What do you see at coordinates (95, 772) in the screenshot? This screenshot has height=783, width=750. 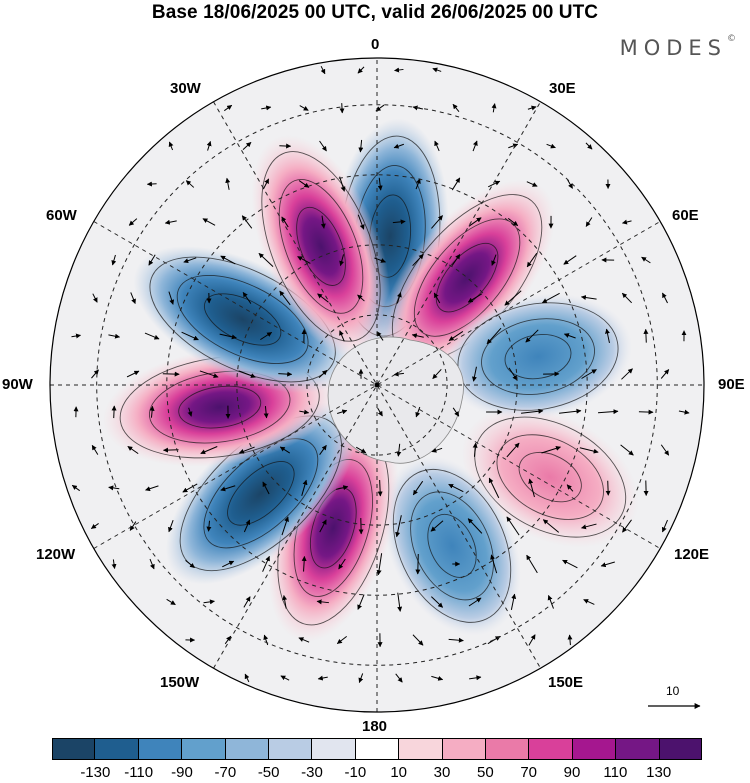 I see `colorbar-tick-label: -130` at bounding box center [95, 772].